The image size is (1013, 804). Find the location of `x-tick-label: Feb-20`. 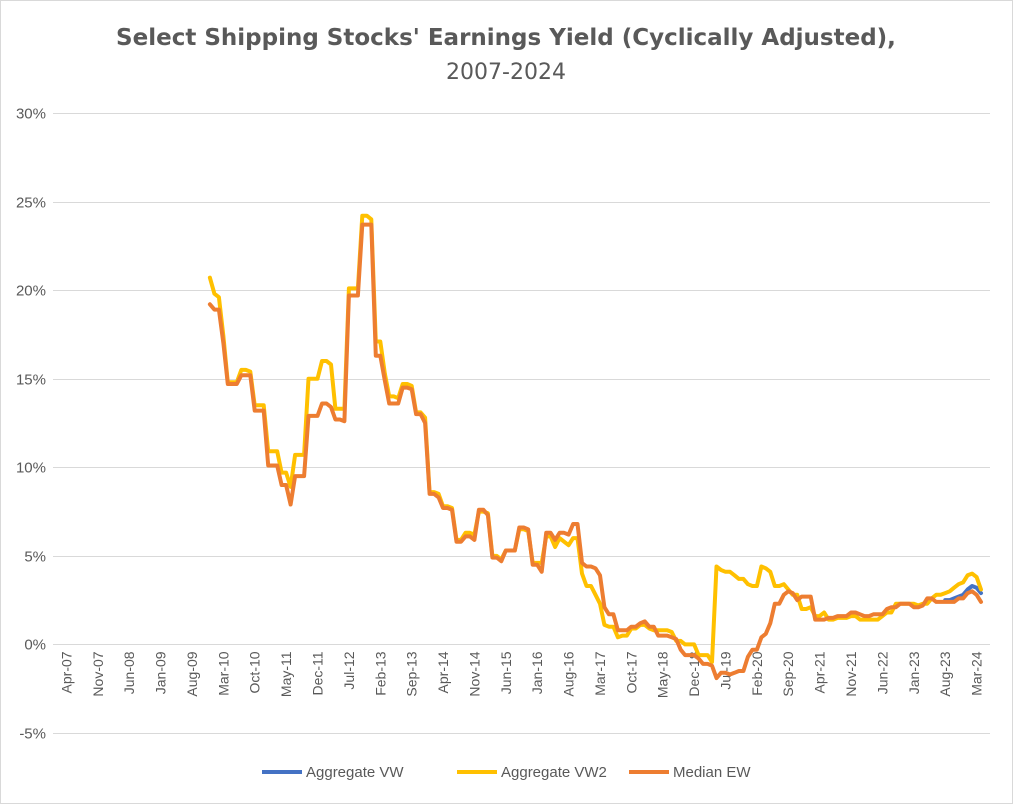

x-tick-label: Feb-20 is located at coordinates (757, 673).